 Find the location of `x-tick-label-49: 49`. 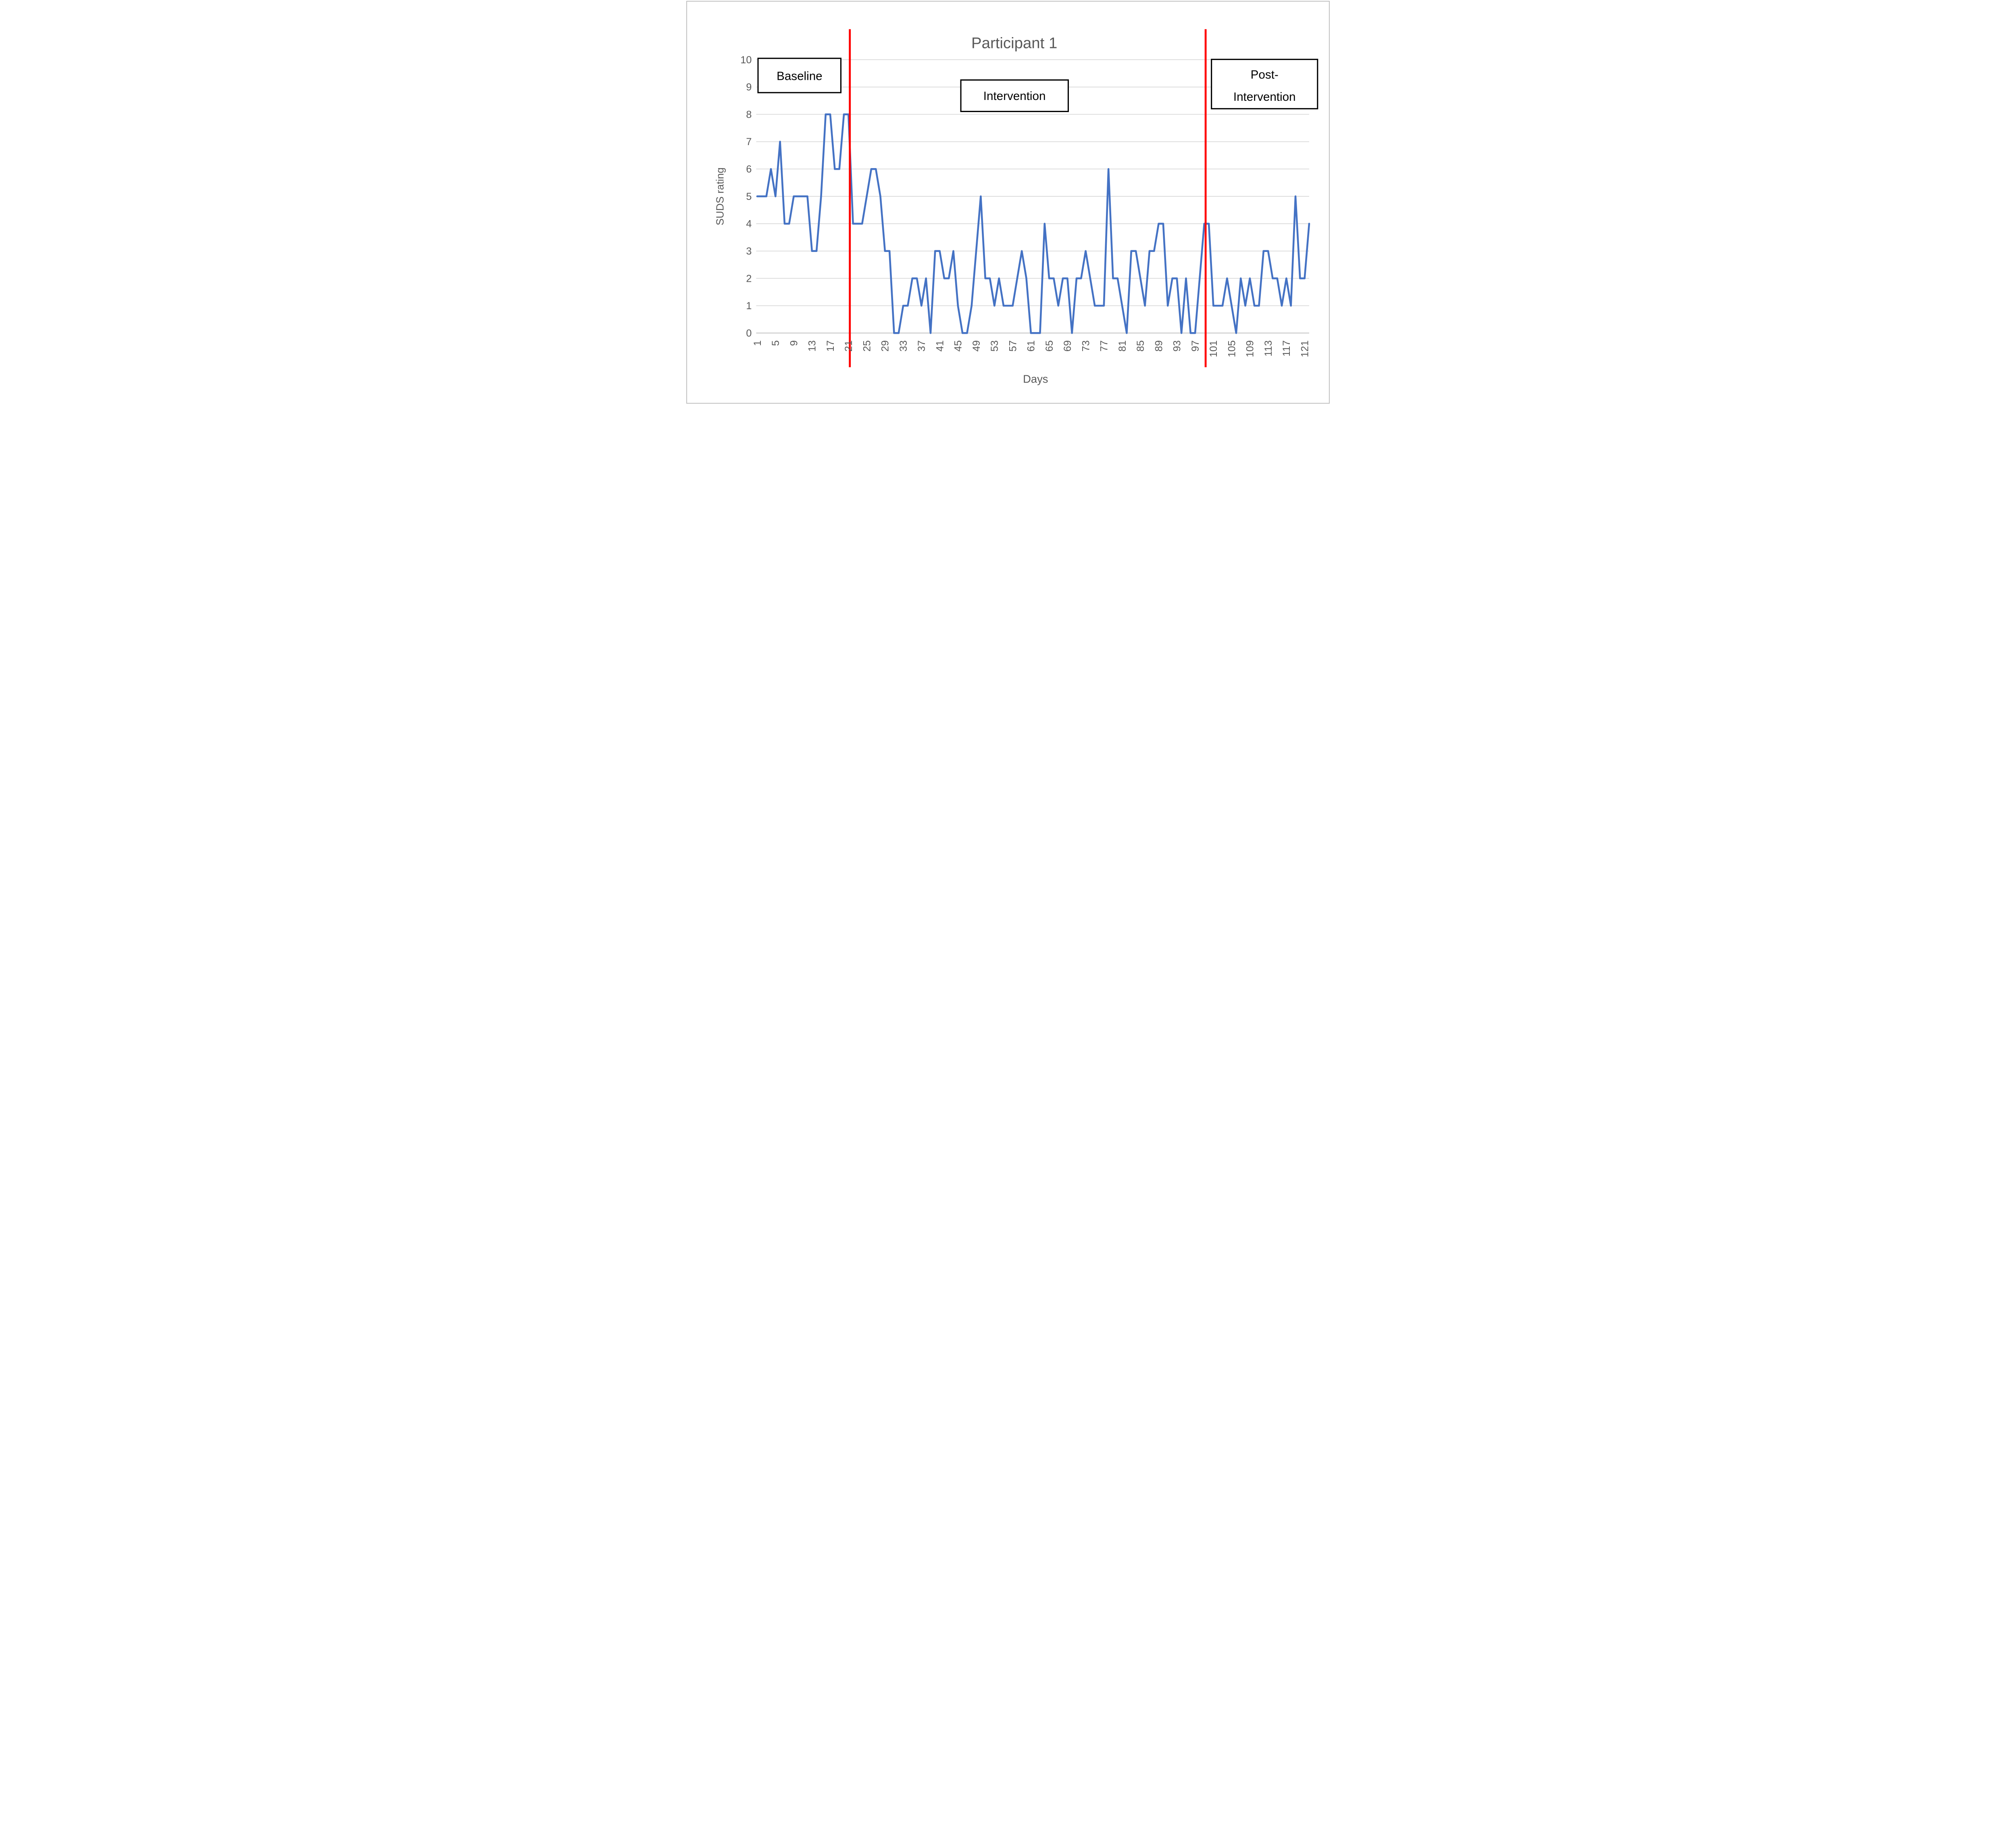

x-tick-label-49: 49 is located at coordinates (976, 346).